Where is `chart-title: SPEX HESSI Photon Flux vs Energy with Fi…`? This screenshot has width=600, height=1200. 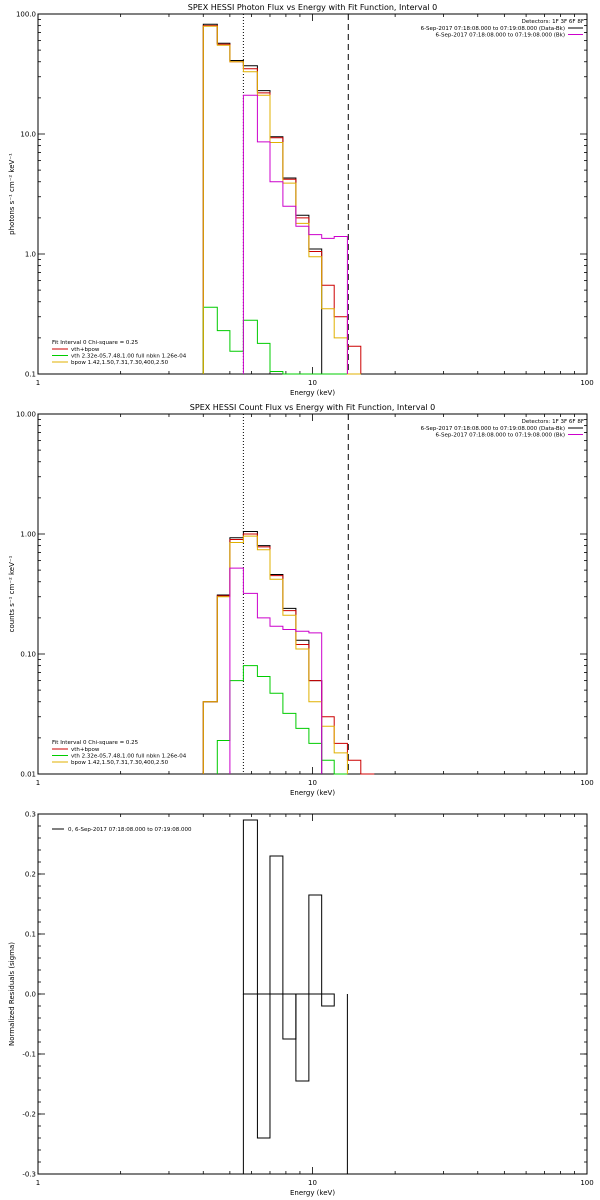 chart-title: SPEX HESSI Photon Flux vs Energy with Fi… is located at coordinates (313, 7).